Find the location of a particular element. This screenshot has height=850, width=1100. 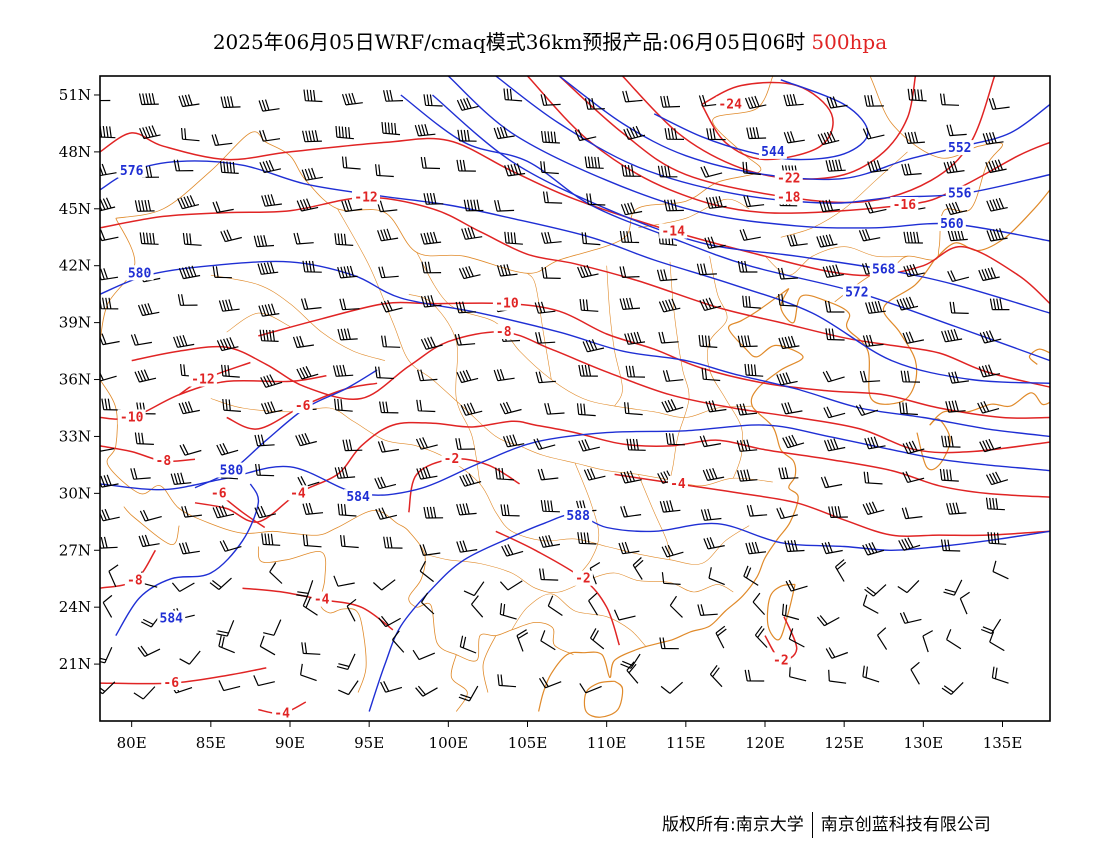

temperature-contour-label: -12 is located at coordinates (202, 380).